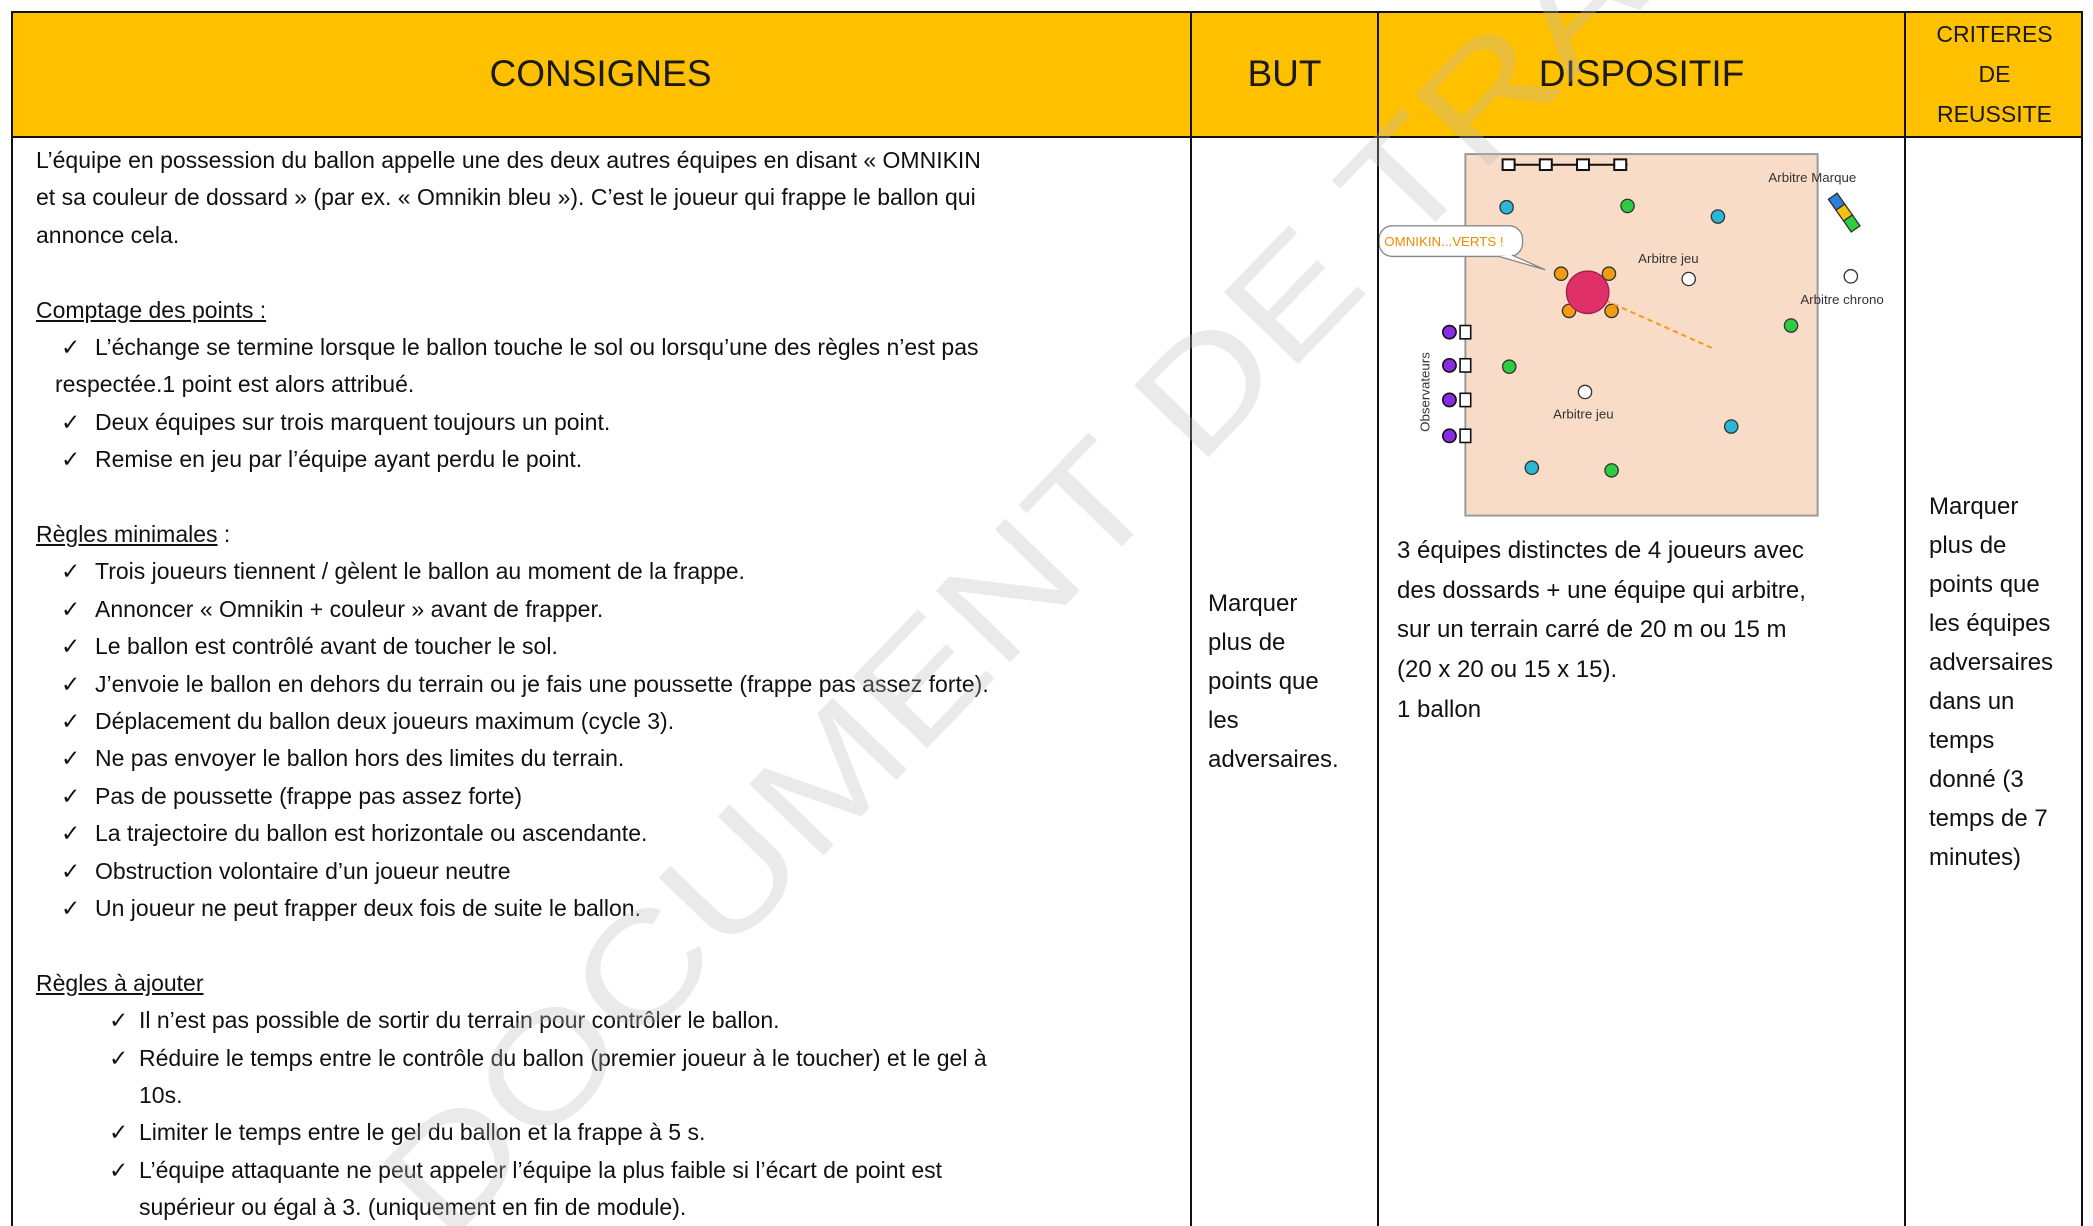 This screenshot has height=1226, width=2093. Describe the element at coordinates (1456, 384) in the screenshot. I see `observers` at that location.